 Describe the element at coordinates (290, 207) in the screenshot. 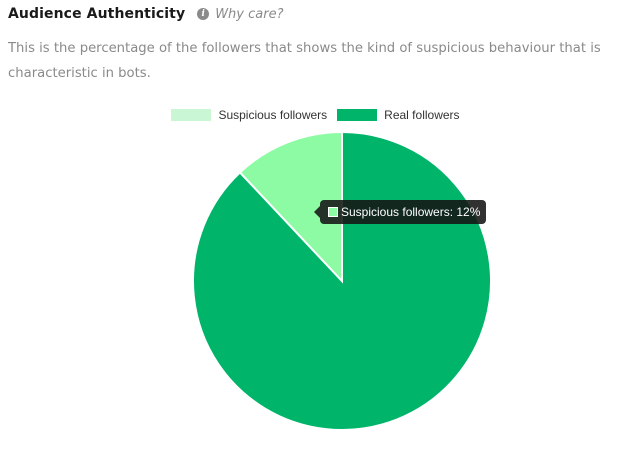

I see `pie-slice-suspicious-followers` at that location.